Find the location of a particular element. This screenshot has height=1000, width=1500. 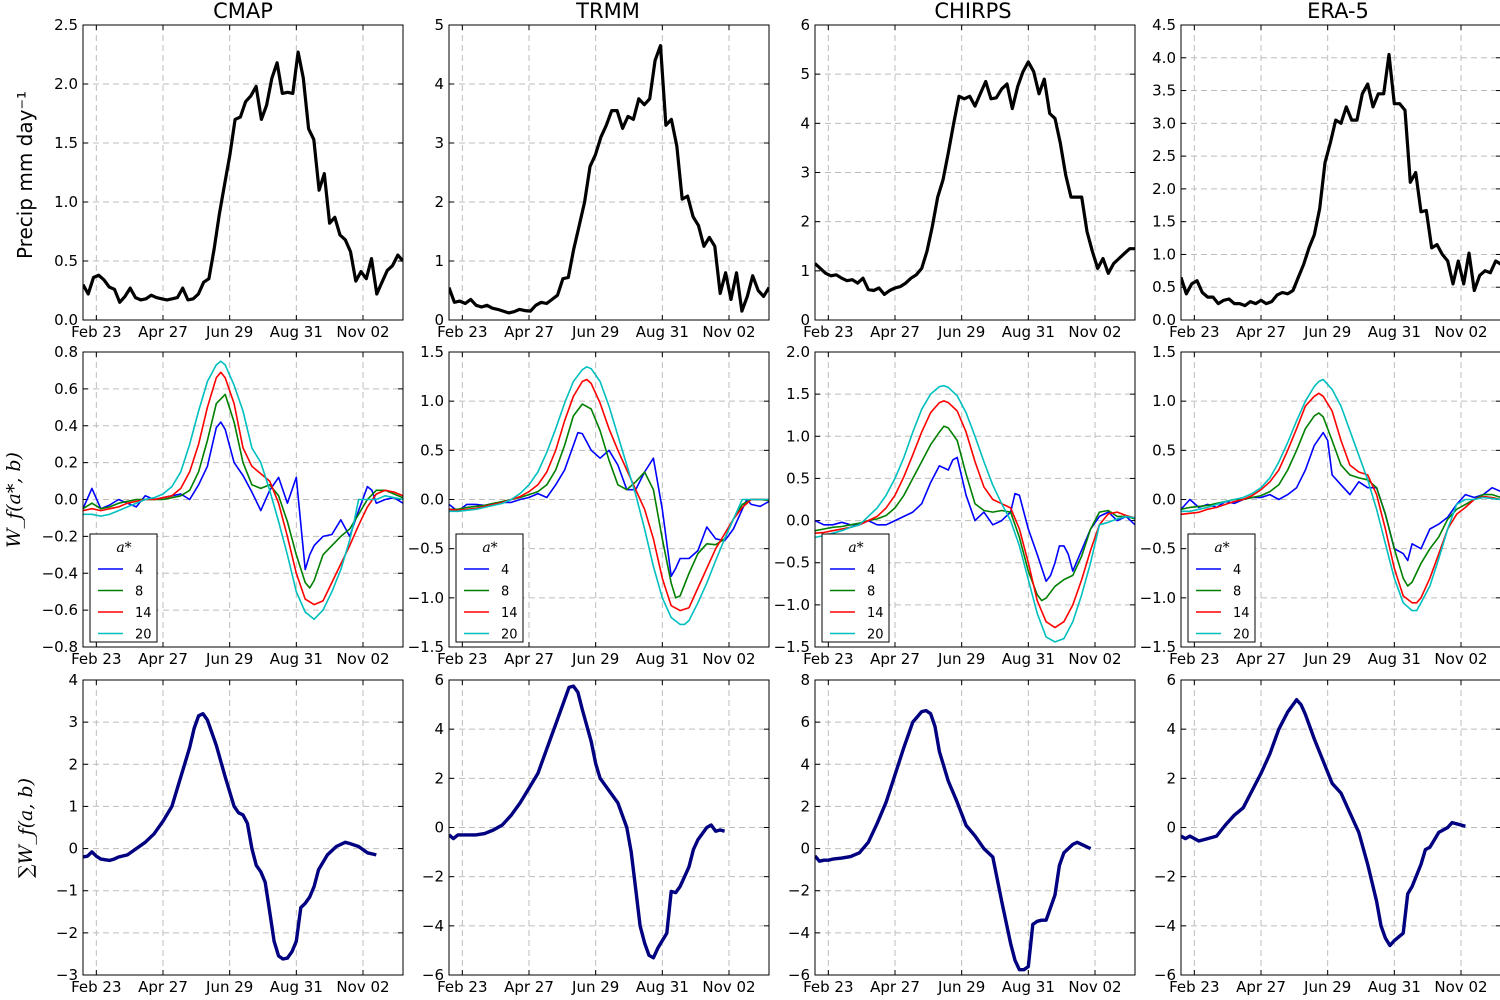

y-tick-label: 3.0 is located at coordinates (1164, 123).